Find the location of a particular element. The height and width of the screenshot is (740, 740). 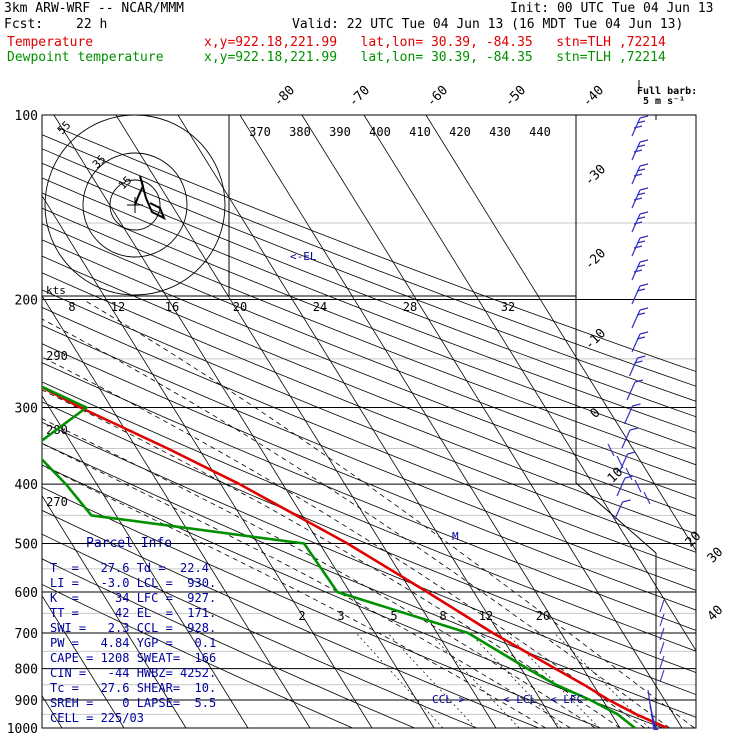

pressure-label: 100 is located at coordinates (26, 116).